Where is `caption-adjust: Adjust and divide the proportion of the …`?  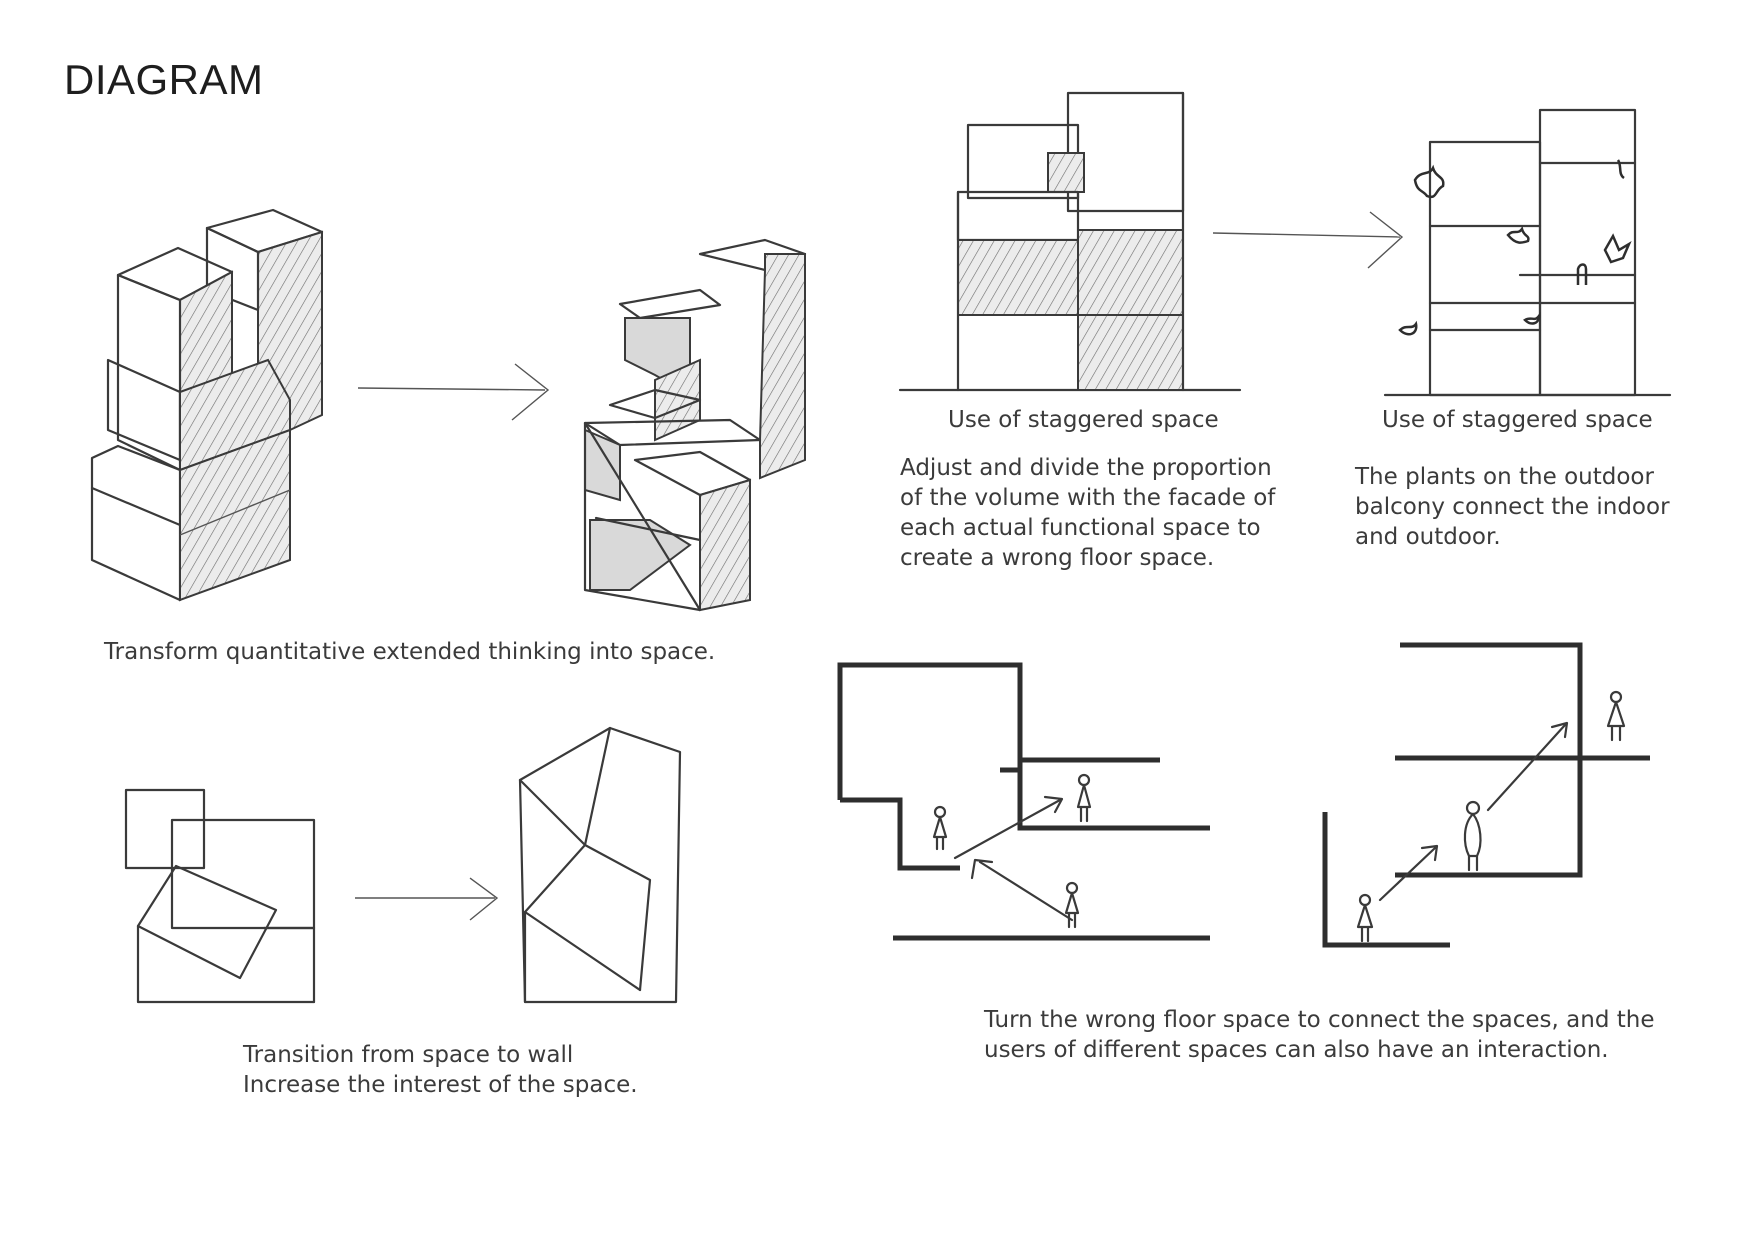
caption-adjust: Adjust and divide the proportion of the … is located at coordinates (1087, 513).